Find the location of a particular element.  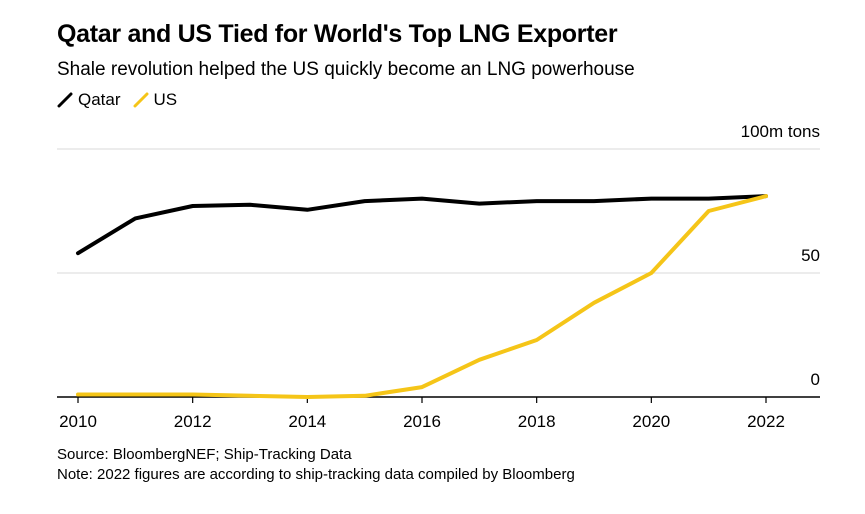

x-tick-label: 2016 is located at coordinates (422, 421).